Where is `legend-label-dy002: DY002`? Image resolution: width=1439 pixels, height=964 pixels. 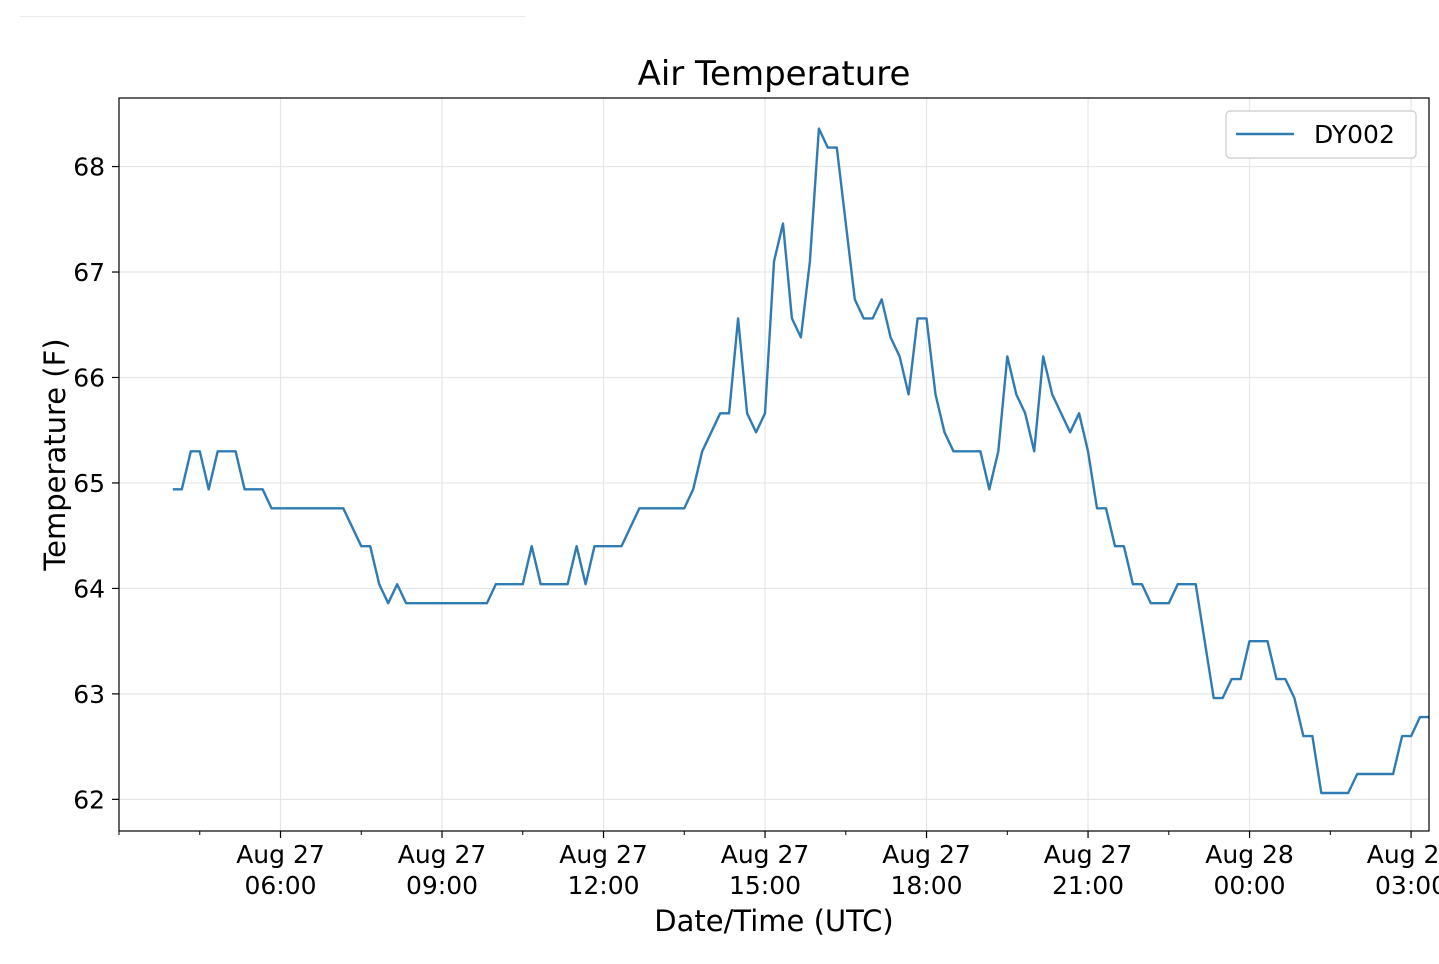 legend-label-dy002: DY002 is located at coordinates (1354, 134).